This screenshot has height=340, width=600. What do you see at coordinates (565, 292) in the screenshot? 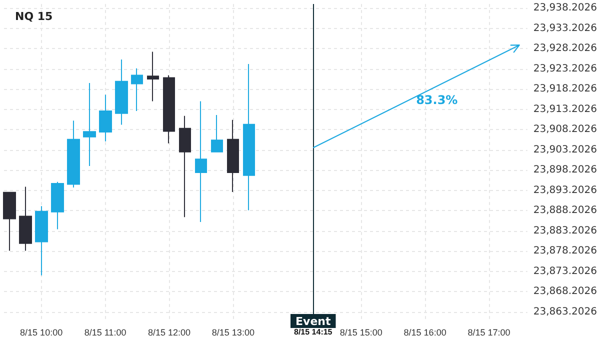
I see `y-tick-label: 23,868.2026` at bounding box center [565, 292].